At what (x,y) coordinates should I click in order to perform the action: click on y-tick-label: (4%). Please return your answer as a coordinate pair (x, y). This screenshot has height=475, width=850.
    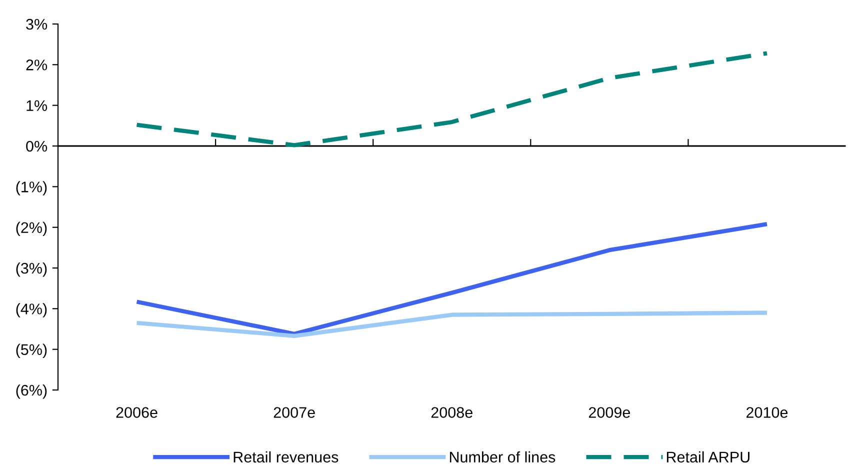
    Looking at the image, I should click on (31, 310).